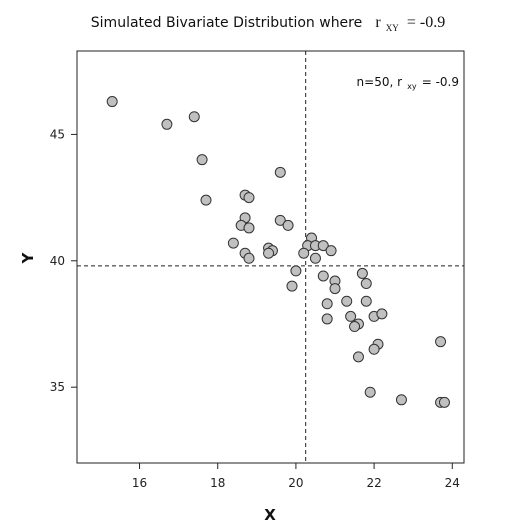 This screenshot has width=529, height=529. What do you see at coordinates (226, 23) in the screenshot?
I see `chart-title-prefix: Simulated Bivariate Distribution where` at bounding box center [226, 23].